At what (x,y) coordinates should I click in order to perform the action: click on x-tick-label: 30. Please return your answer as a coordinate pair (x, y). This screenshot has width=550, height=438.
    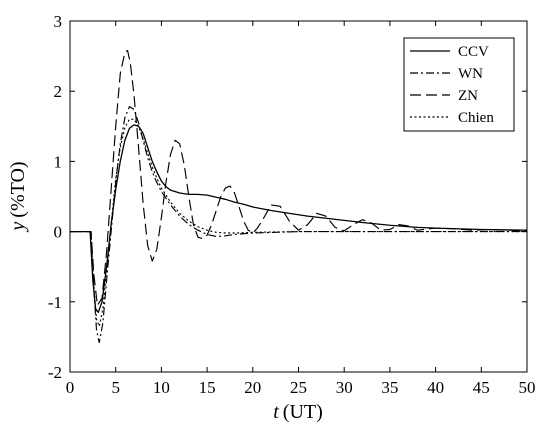
    Looking at the image, I should click on (344, 387).